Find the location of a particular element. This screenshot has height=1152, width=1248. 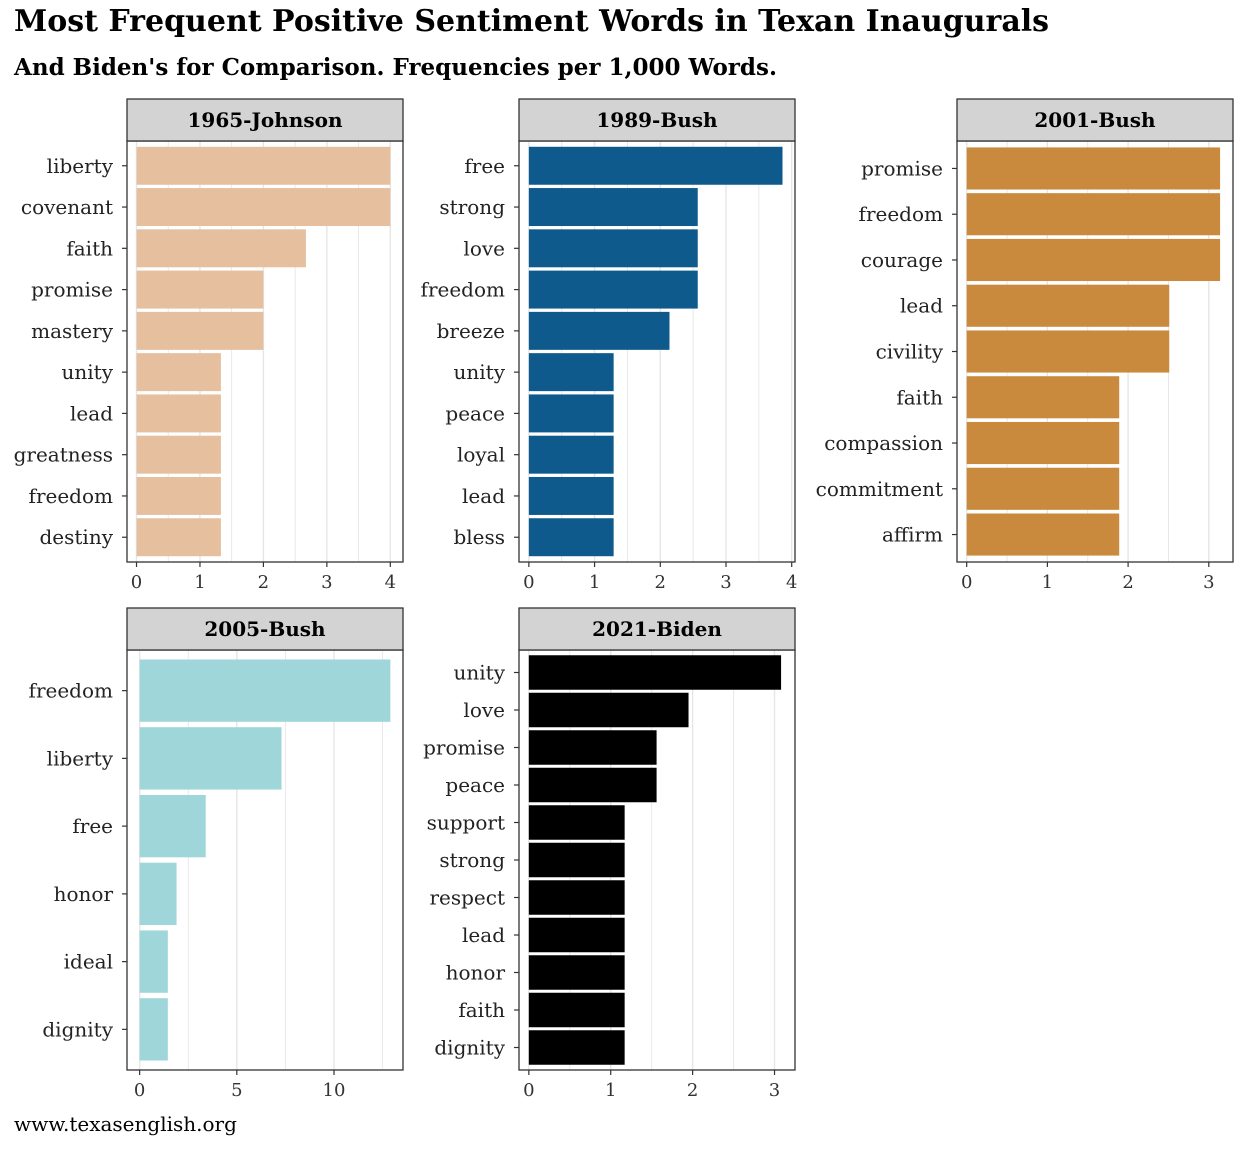

facet-strip-label: 2005-Bush is located at coordinates (265, 629).